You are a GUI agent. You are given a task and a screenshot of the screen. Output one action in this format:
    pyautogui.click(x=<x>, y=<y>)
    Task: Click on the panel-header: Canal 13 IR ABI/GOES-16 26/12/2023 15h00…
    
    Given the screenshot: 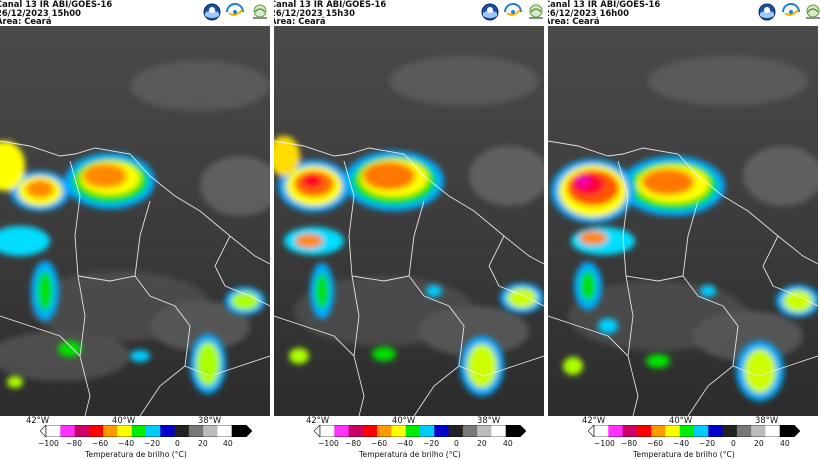 What is the action you would take?
    pyautogui.click(x=136, y=12)
    